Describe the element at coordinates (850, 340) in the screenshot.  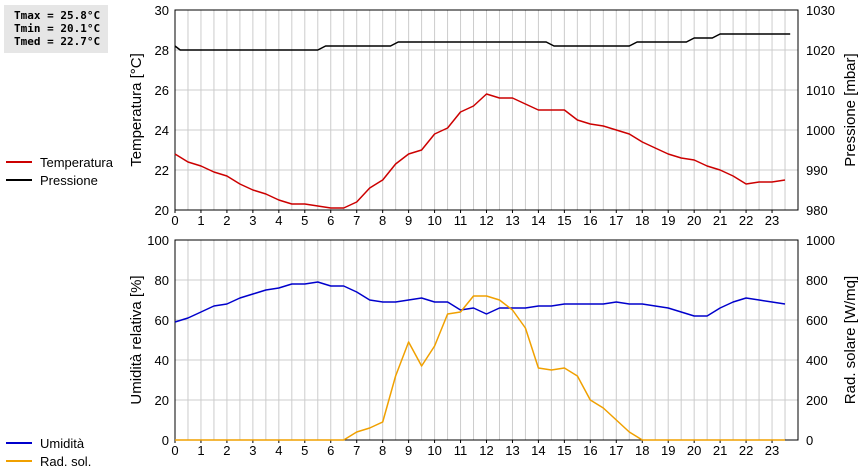
I see `y2-axis-label: Rad. solare [W/mq]` at that location.